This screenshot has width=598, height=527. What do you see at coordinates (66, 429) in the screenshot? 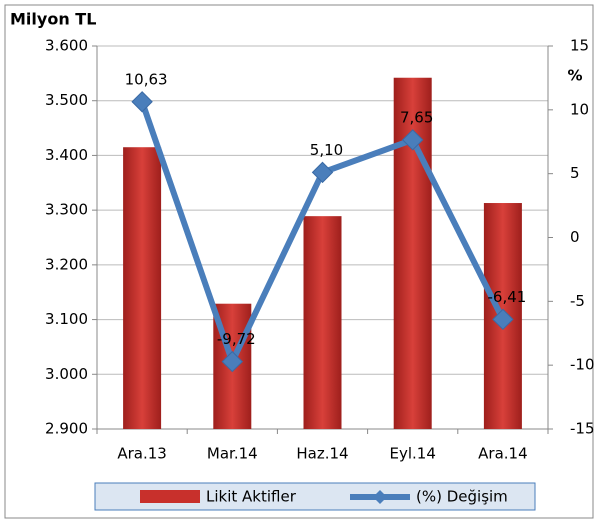
I see `y-tick-label: 2.900` at bounding box center [66, 429].